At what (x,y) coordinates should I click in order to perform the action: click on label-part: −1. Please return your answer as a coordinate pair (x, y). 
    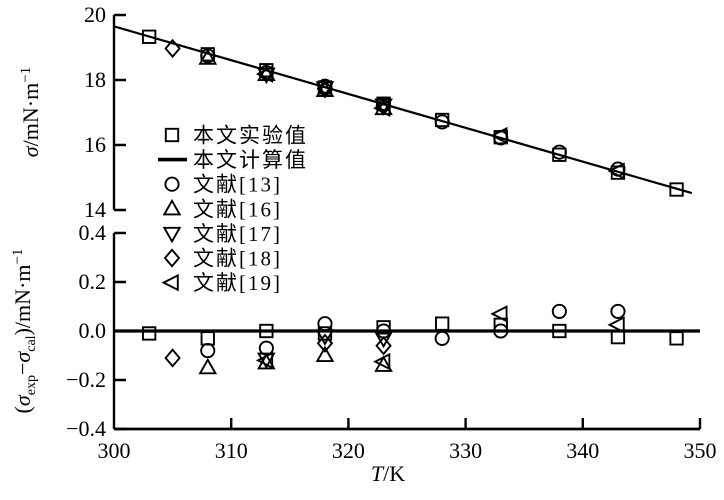
    Looking at the image, I should click on (18, 257).